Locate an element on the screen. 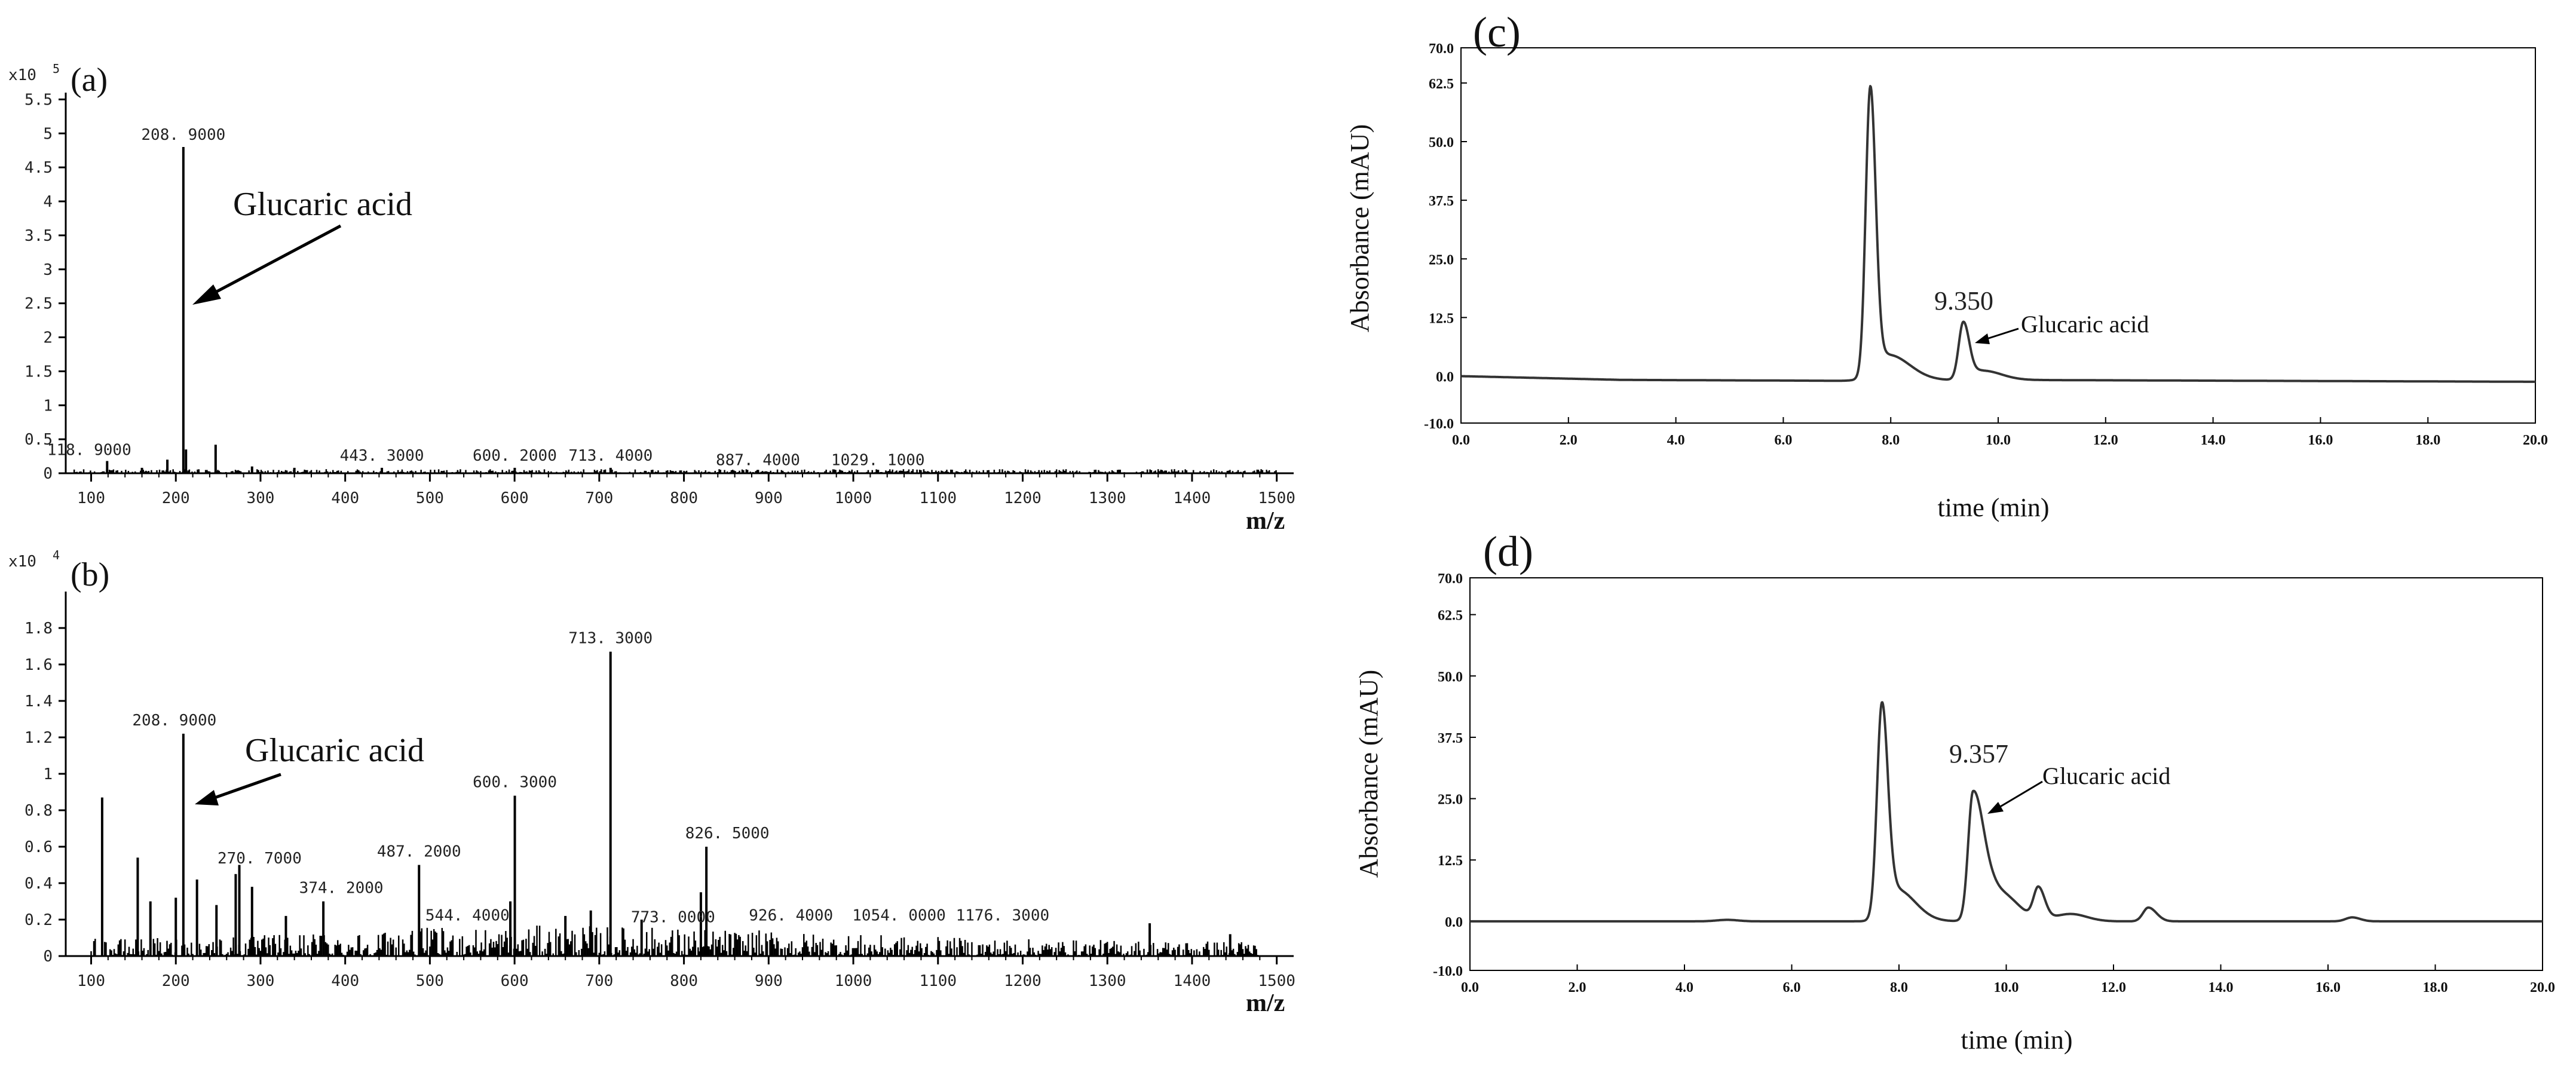  x-tick-label: 10.0 is located at coordinates (1999, 440).